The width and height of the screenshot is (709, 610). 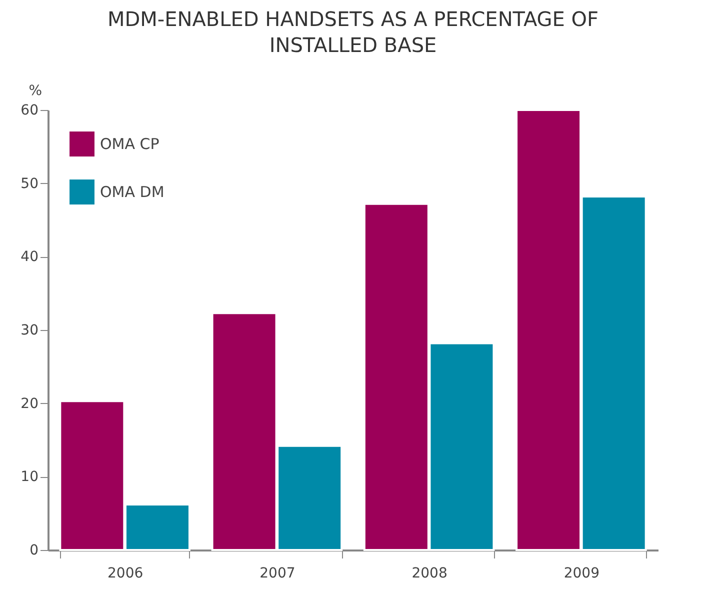 I want to click on y-tick-label: 50, so click(x=29, y=184).